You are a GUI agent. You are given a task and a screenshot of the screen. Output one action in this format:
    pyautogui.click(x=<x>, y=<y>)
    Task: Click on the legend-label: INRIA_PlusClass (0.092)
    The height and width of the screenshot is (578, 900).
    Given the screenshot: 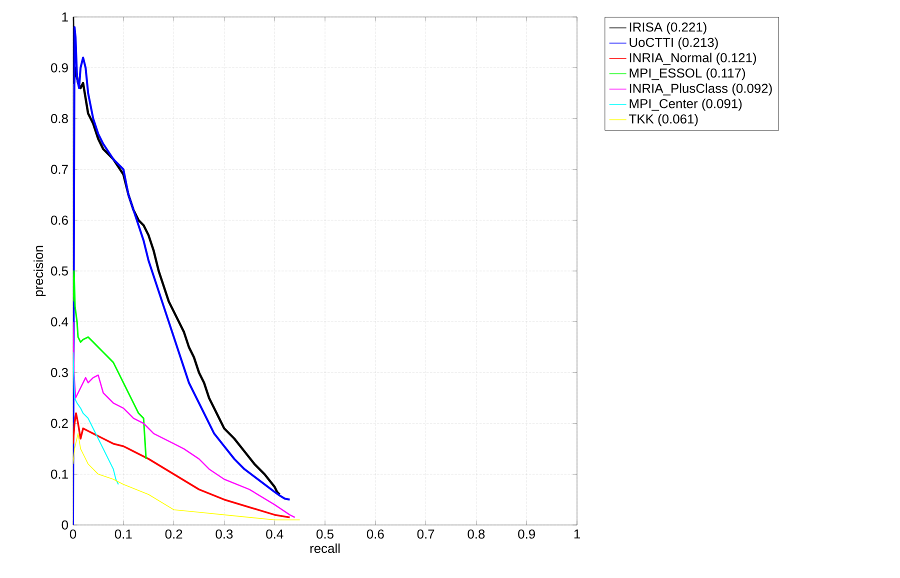 What is the action you would take?
    pyautogui.click(x=701, y=89)
    